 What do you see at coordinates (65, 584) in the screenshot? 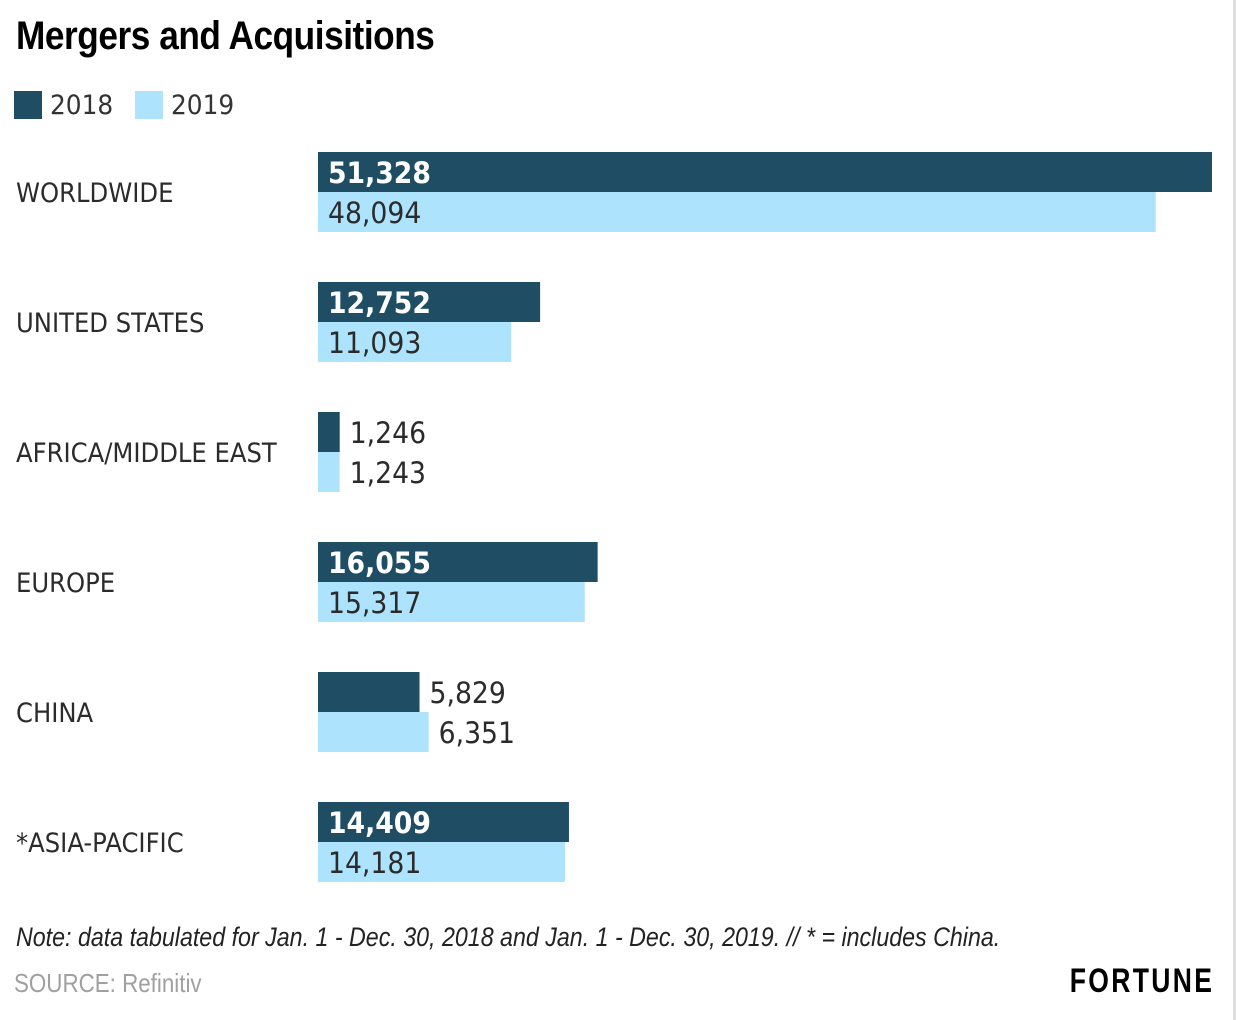
I see `category-label: EUROPE` at bounding box center [65, 584].